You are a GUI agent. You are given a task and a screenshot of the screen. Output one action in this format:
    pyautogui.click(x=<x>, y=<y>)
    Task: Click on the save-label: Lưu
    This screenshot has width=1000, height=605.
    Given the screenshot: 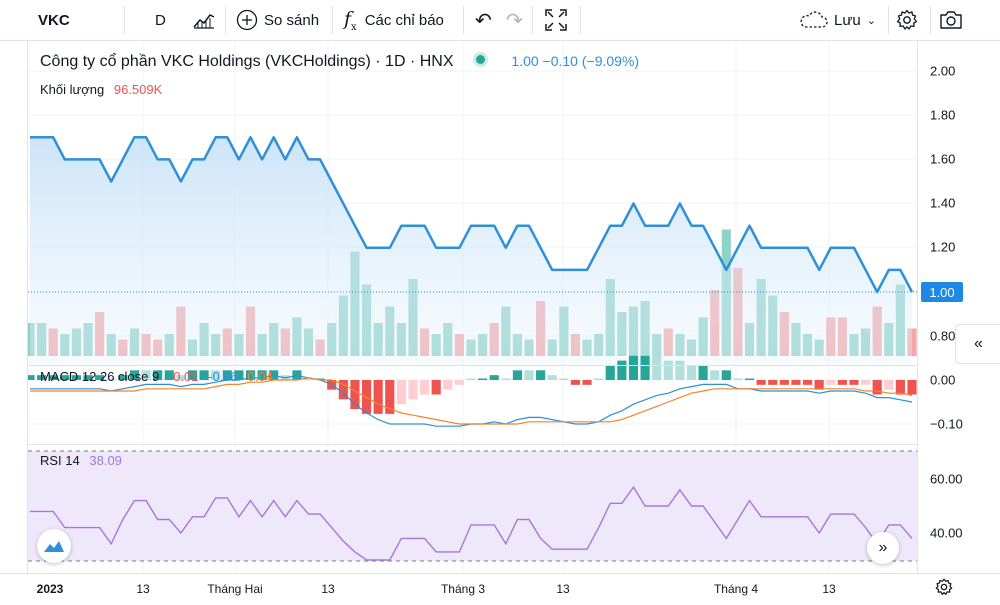 What is the action you would take?
    pyautogui.click(x=847, y=20)
    